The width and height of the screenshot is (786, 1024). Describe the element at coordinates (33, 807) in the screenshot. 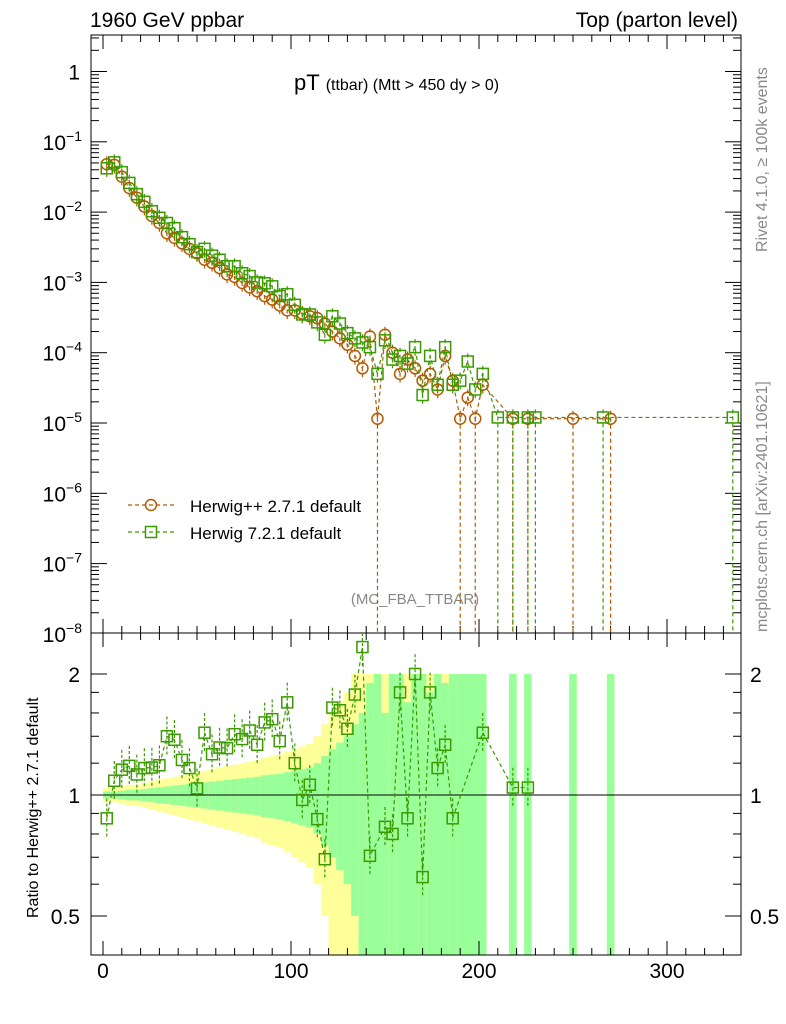

I see `ratio-y-label: Ratio to Herwig++ 2.7.1 default` at that location.